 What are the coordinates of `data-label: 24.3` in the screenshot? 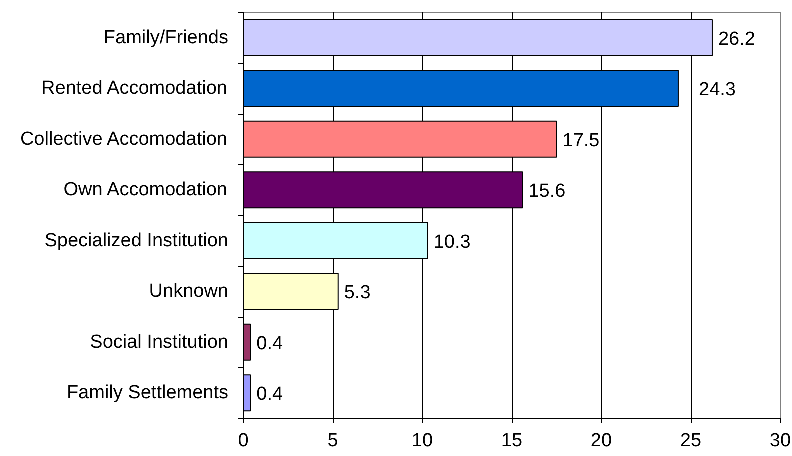 It's located at (717, 90).